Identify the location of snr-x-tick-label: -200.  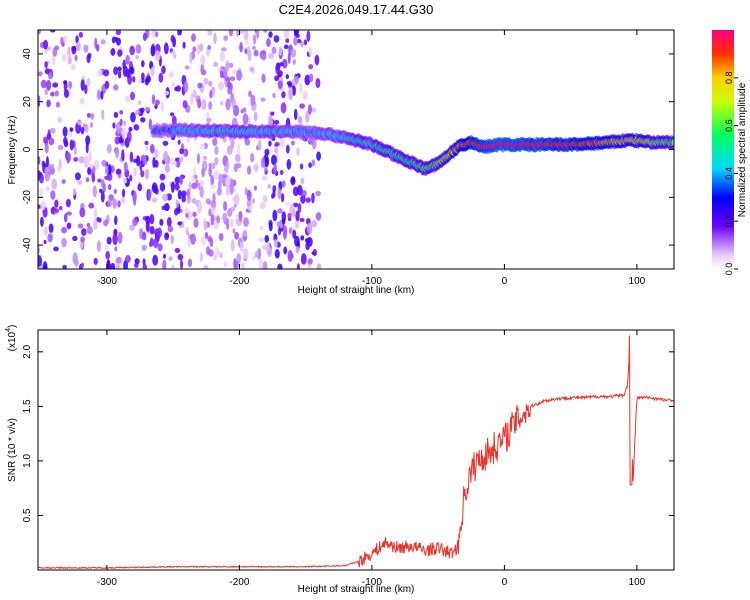
(239, 582).